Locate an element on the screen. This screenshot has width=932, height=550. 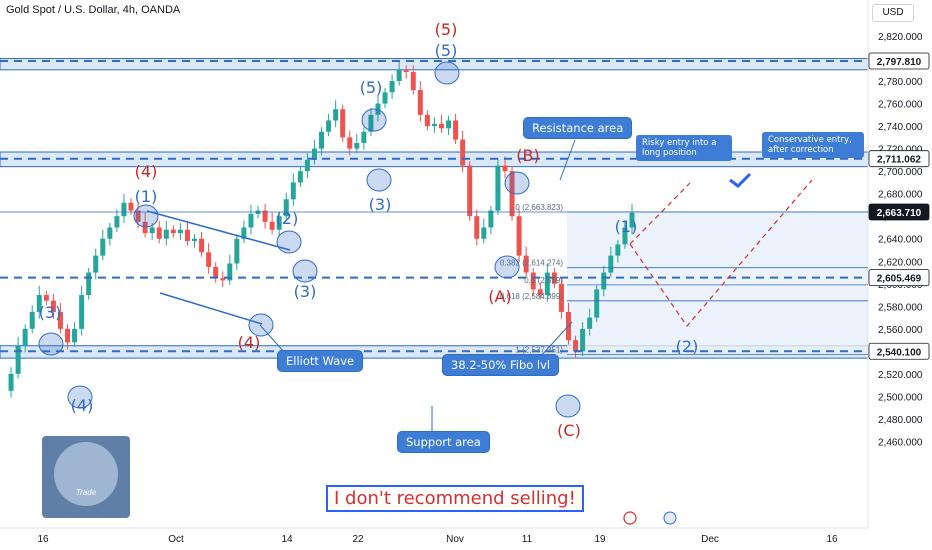
x-tick-label: 14 is located at coordinates (287, 539).